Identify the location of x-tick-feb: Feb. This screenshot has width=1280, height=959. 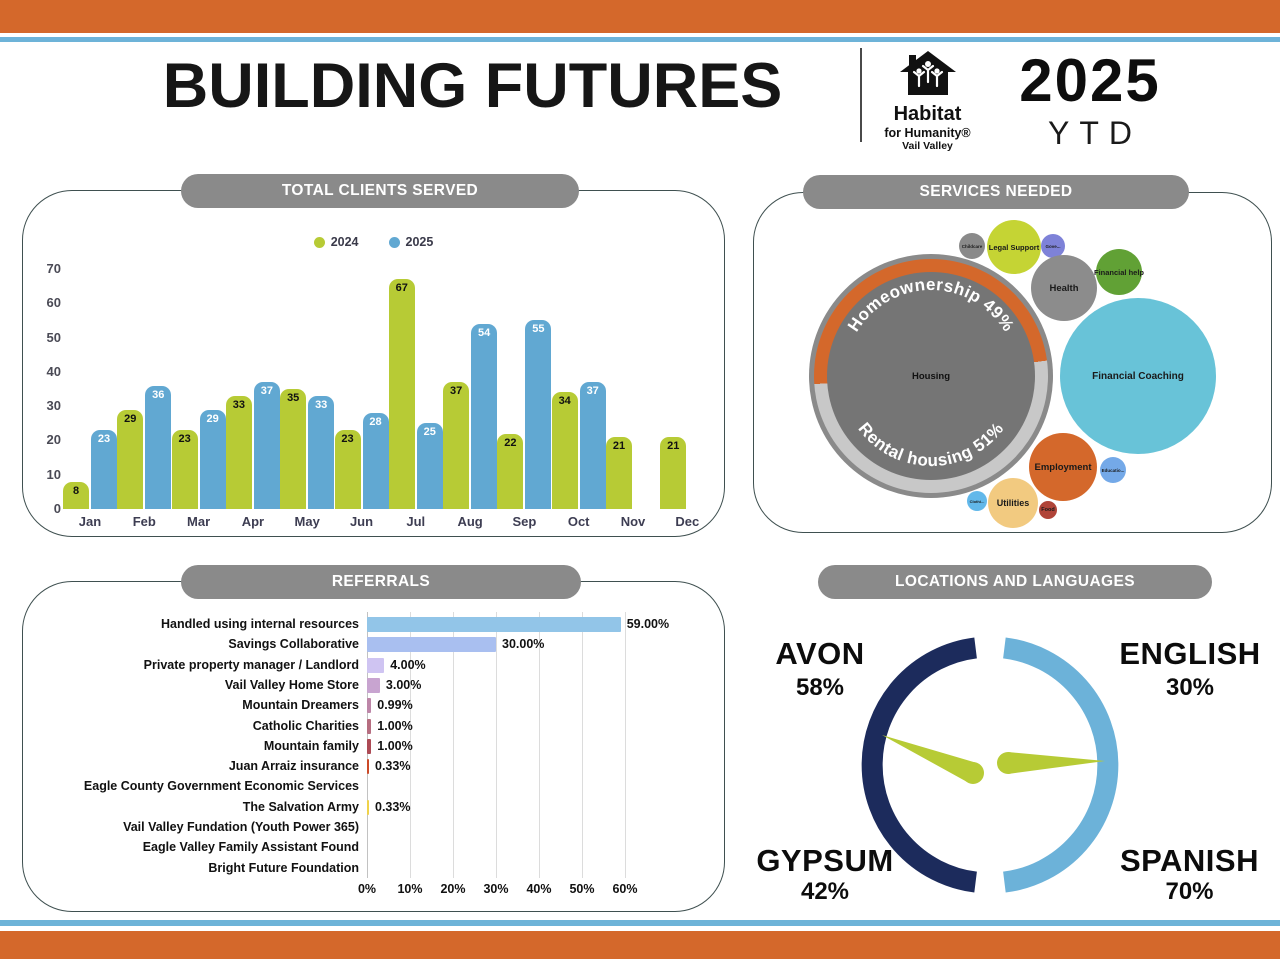
(144, 521).